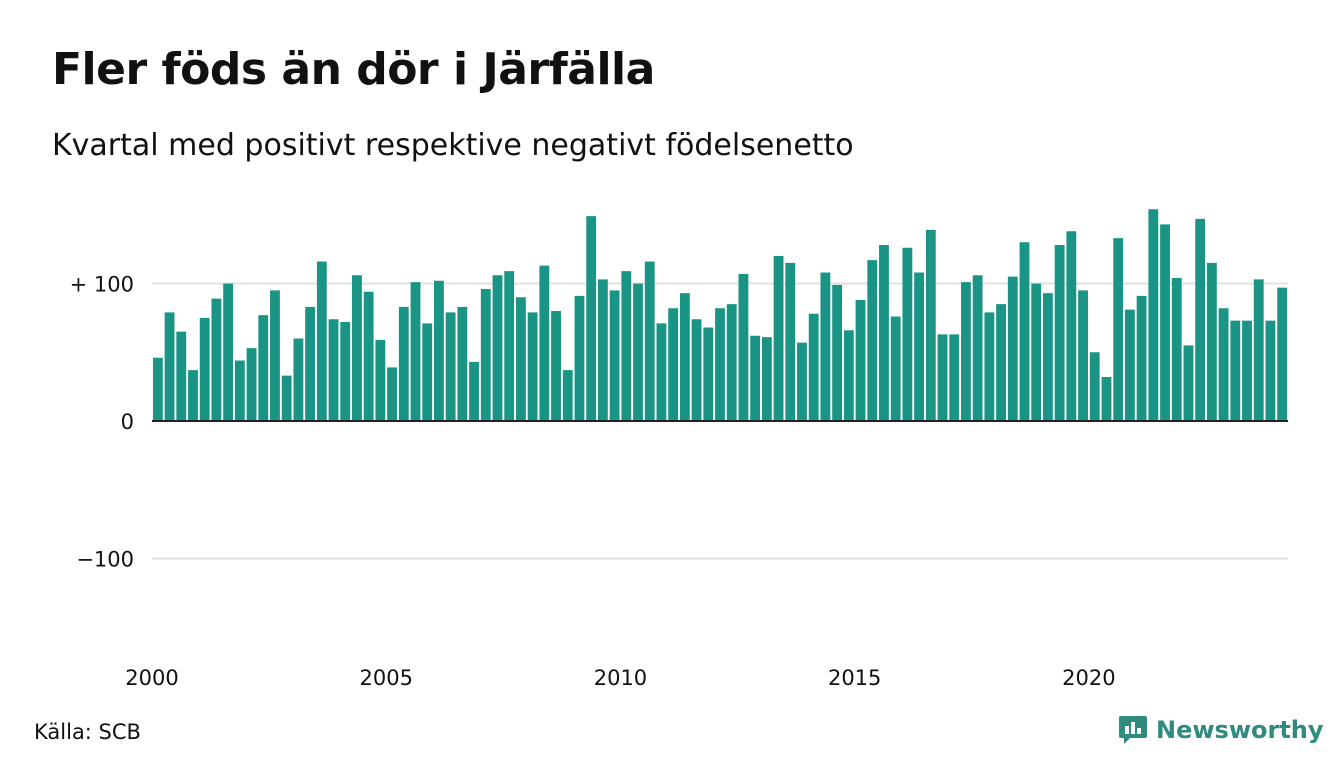 This screenshot has width=1340, height=780. Describe the element at coordinates (854, 678) in the screenshot. I see `x-tick-label: 2015` at that location.